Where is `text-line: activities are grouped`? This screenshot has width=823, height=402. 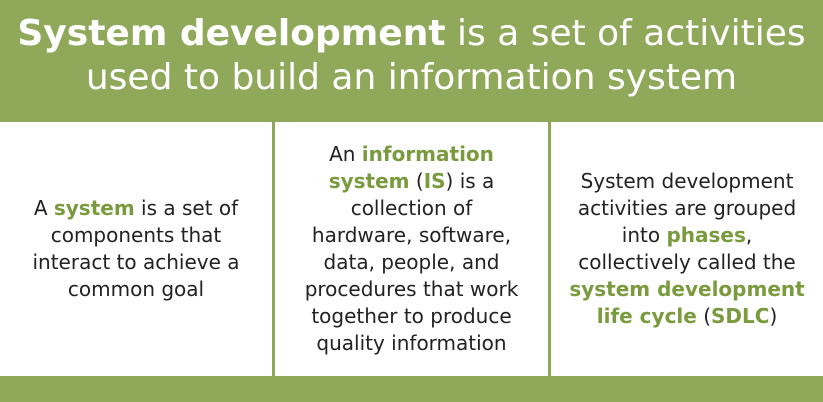 text-line: activities are grouped is located at coordinates (686, 208).